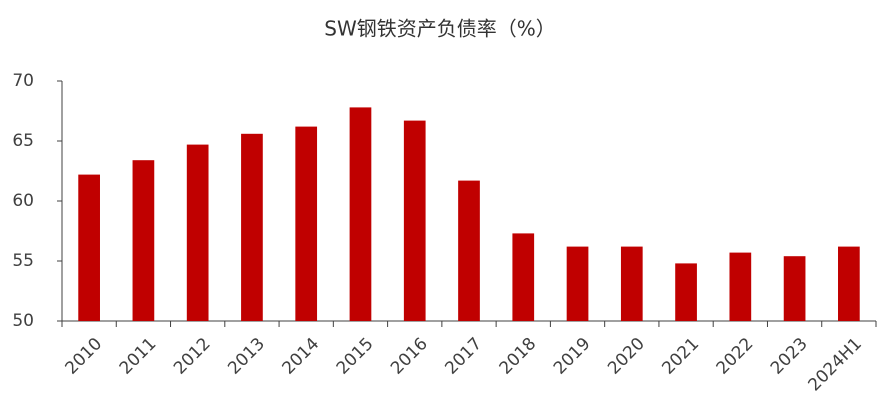  Describe the element at coordinates (626, 356) in the screenshot. I see `x-tick-label: 2020` at that location.